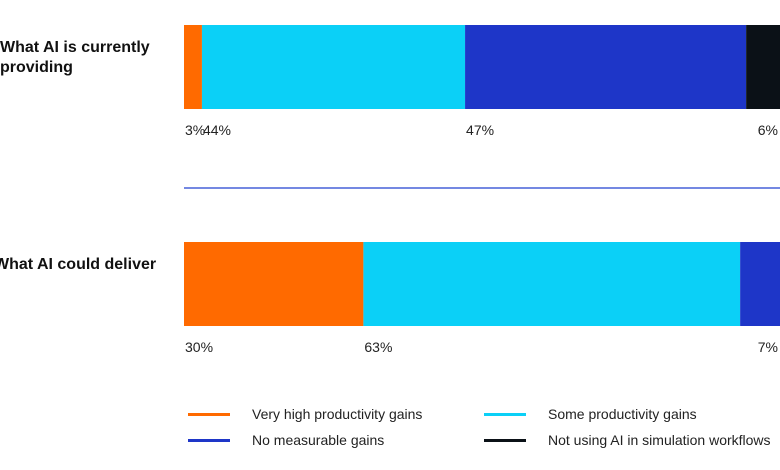  What do you see at coordinates (378, 347) in the screenshot?
I see `data-label-some-productivity-gains-row-1: 63%` at bounding box center [378, 347].